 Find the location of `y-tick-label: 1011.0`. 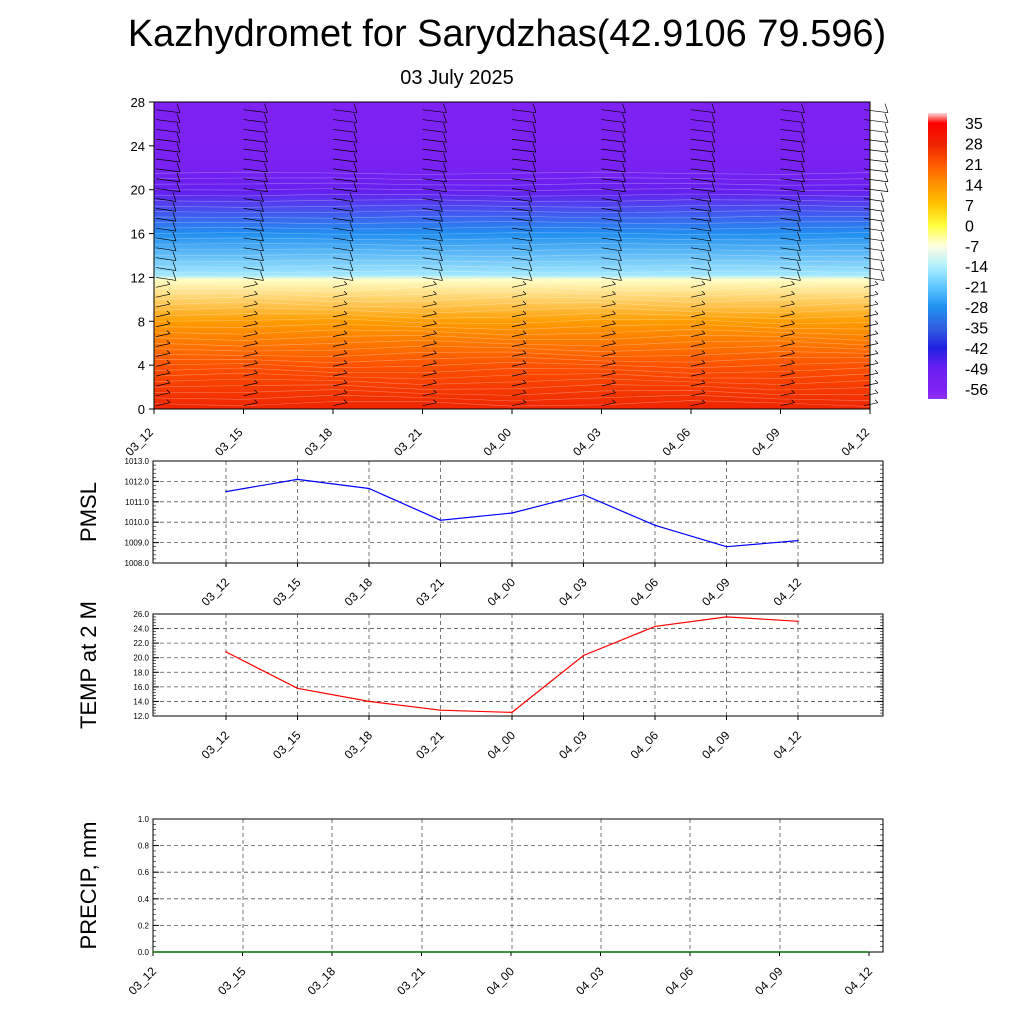

y-tick-label: 1011.0 is located at coordinates (137, 502).